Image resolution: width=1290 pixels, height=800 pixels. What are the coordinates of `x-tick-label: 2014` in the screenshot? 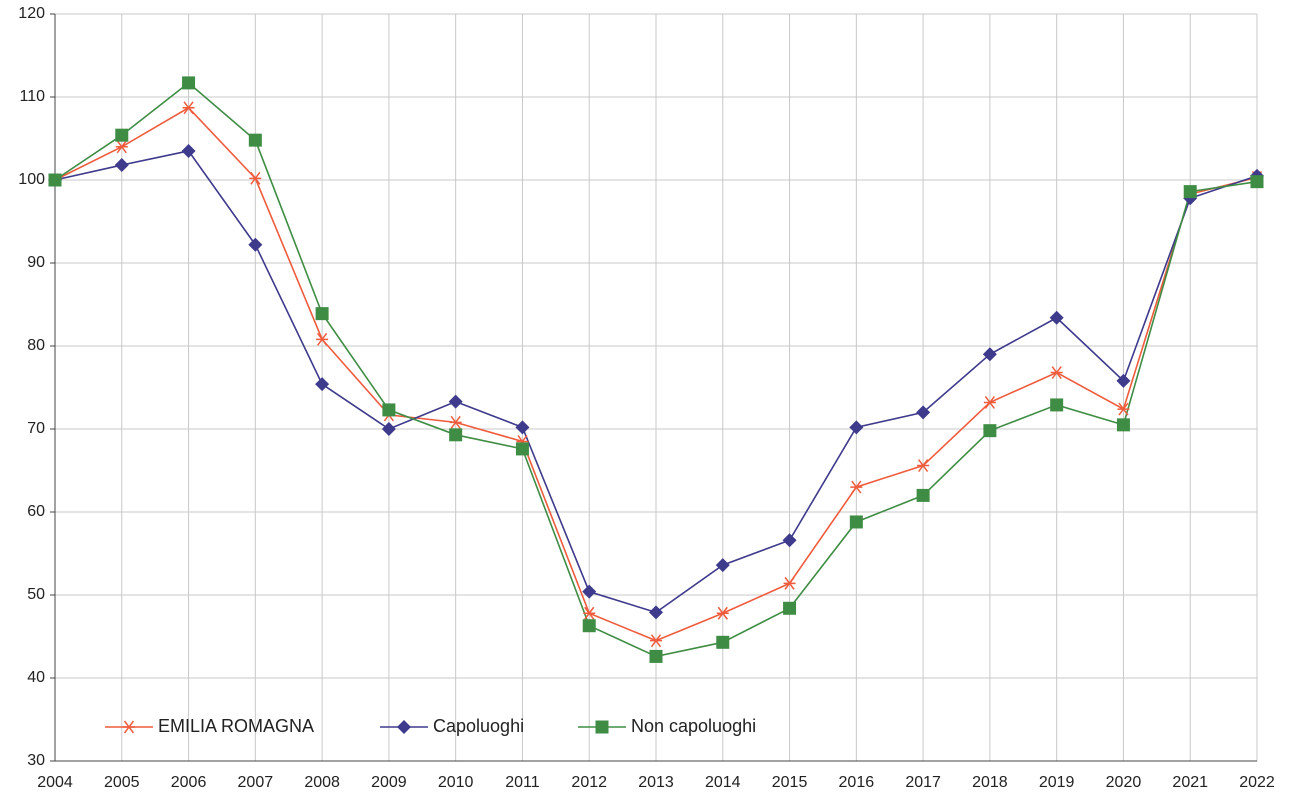 It's located at (723, 782).